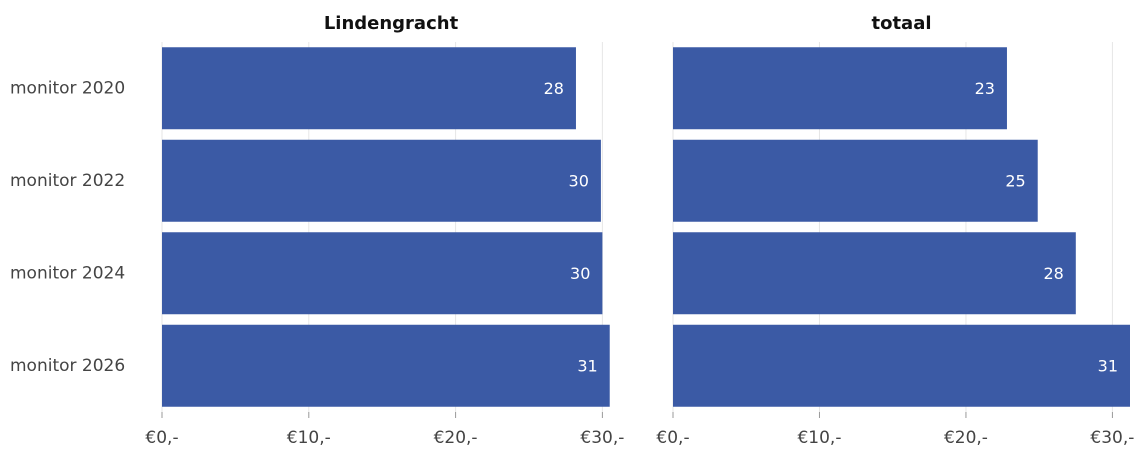 This screenshot has width=1142, height=450. What do you see at coordinates (67, 366) in the screenshot?
I see `y-tick-label: monitor 2026` at bounding box center [67, 366].